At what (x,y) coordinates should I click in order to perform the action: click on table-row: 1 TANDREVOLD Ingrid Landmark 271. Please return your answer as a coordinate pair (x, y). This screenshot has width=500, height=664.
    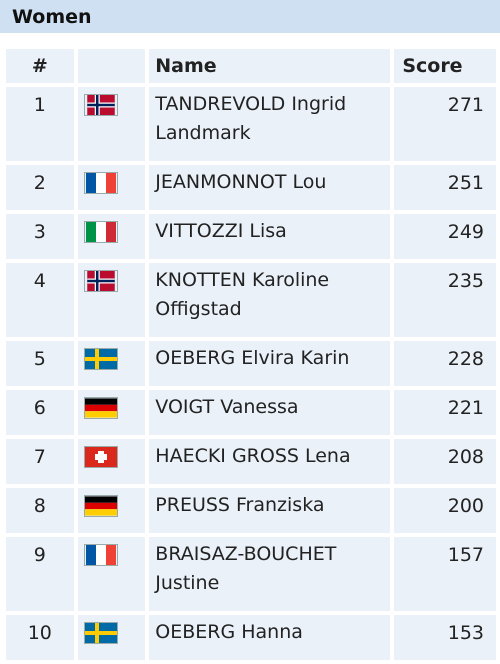
    Looking at the image, I should click on (251, 124).